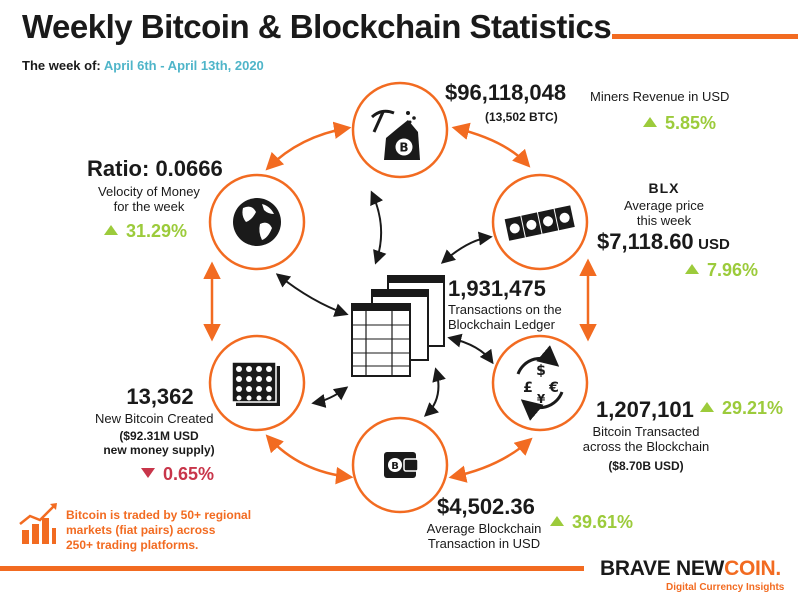 This screenshot has width=800, height=600. What do you see at coordinates (434, 392) in the screenshot?
I see `arrow-center-avgtx` at bounding box center [434, 392].